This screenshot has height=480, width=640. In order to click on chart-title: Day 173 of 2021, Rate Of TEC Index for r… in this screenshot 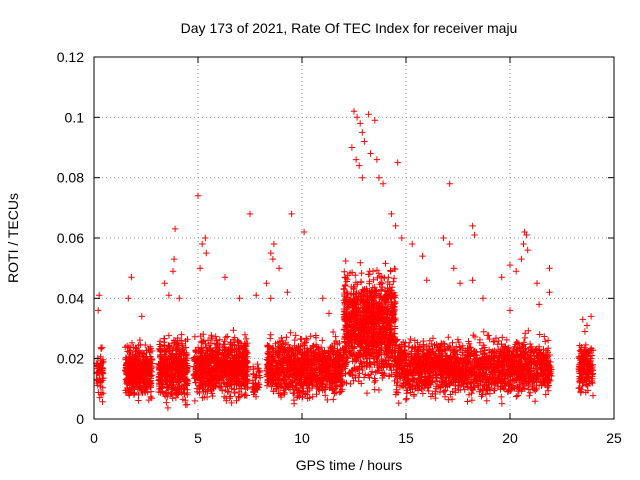, I will do `click(349, 28)`.